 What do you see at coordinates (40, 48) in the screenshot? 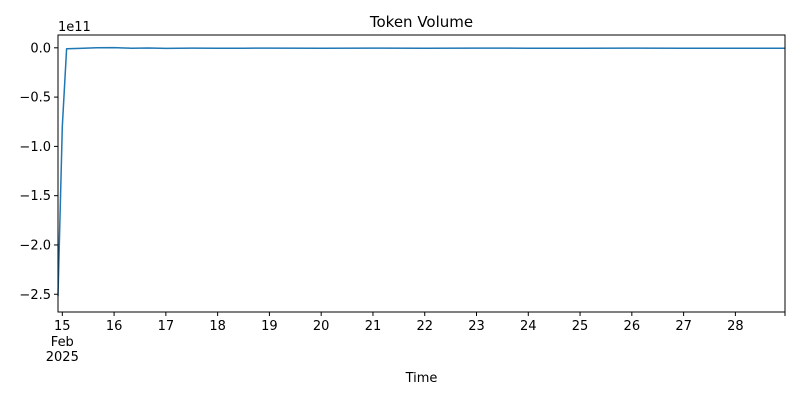
I see `y-tick-label: 0.0` at bounding box center [40, 48].